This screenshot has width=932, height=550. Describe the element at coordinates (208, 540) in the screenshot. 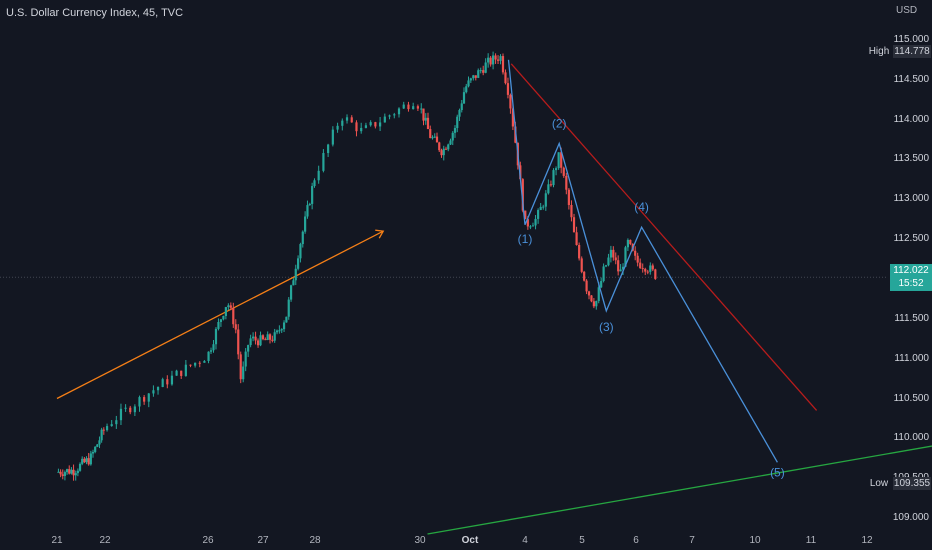

I see `time-tick-label: 26` at that location.